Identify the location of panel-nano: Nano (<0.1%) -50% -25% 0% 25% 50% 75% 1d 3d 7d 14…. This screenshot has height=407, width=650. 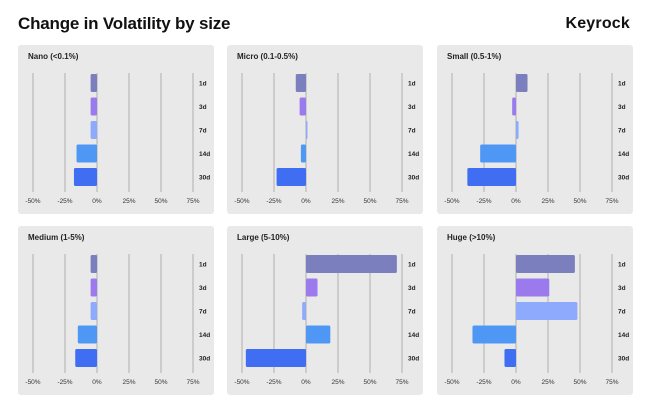
(116, 129).